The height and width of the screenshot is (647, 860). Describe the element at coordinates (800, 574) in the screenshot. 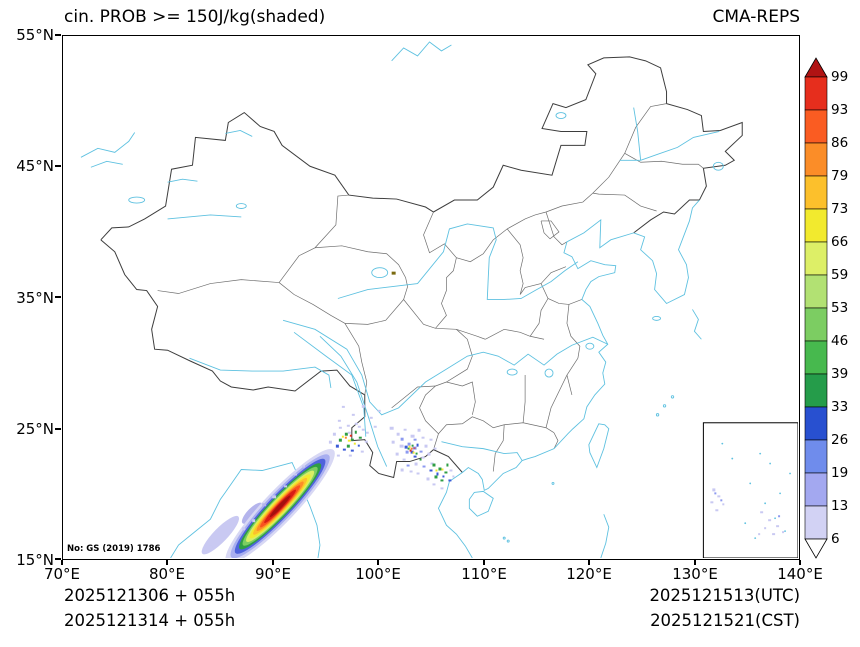

I see `x-tick-label: 140°E` at that location.